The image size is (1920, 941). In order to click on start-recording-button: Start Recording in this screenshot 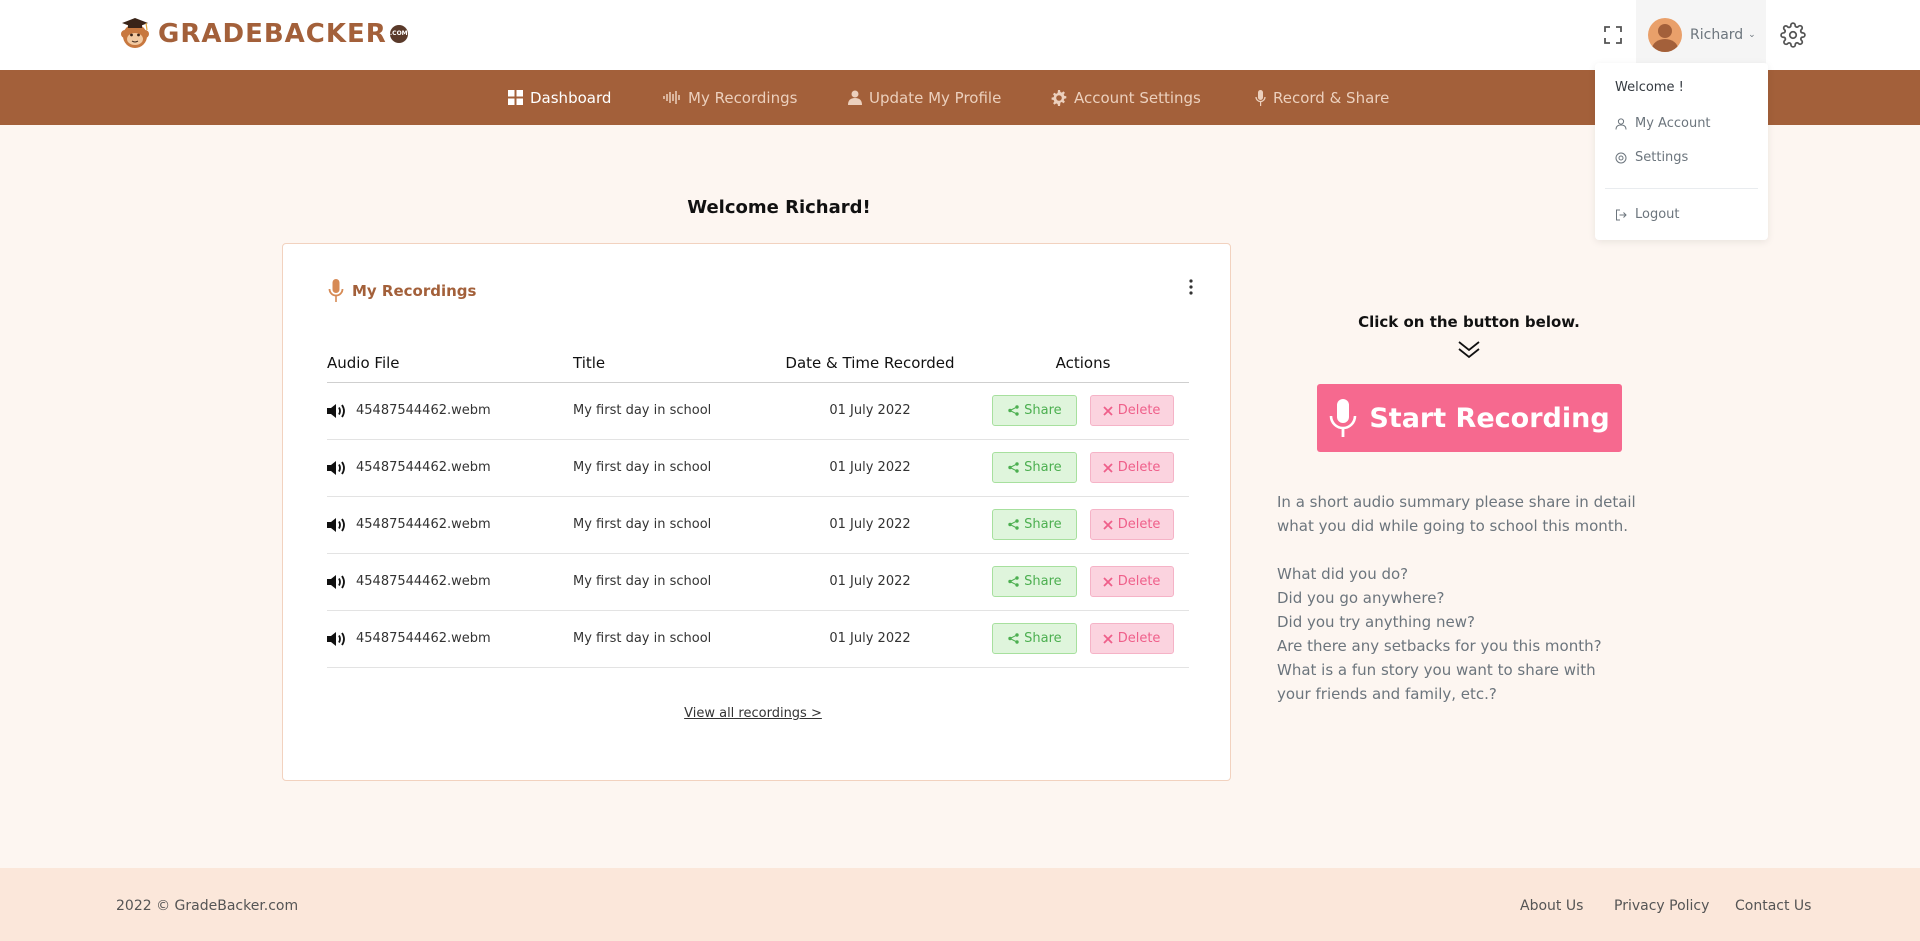, I will do `click(1469, 418)`.